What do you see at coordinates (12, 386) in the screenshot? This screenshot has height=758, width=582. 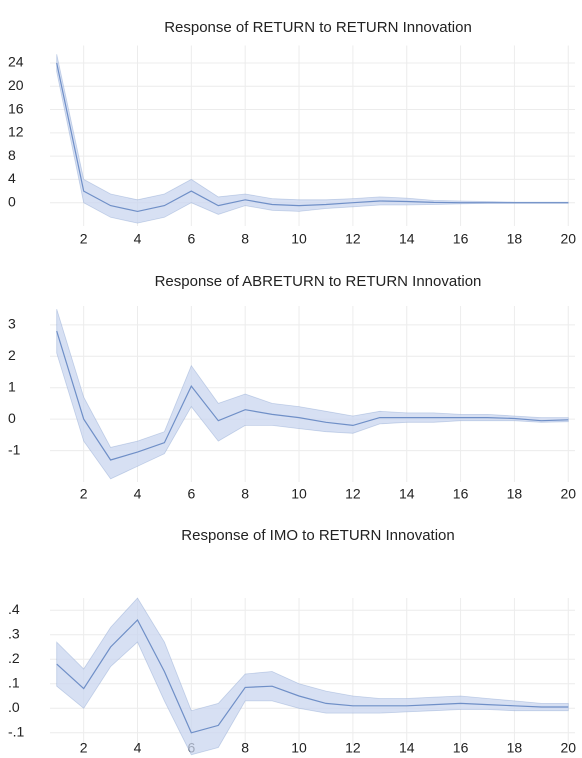 I see `y-tick-label: 1` at bounding box center [12, 386].